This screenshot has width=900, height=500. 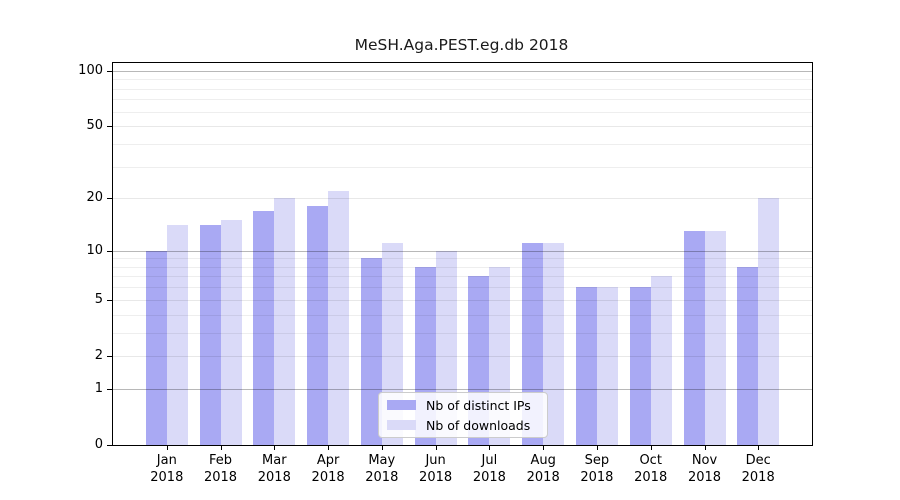 I want to click on legend-swatch-distinct-ips, so click(x=401, y=405).